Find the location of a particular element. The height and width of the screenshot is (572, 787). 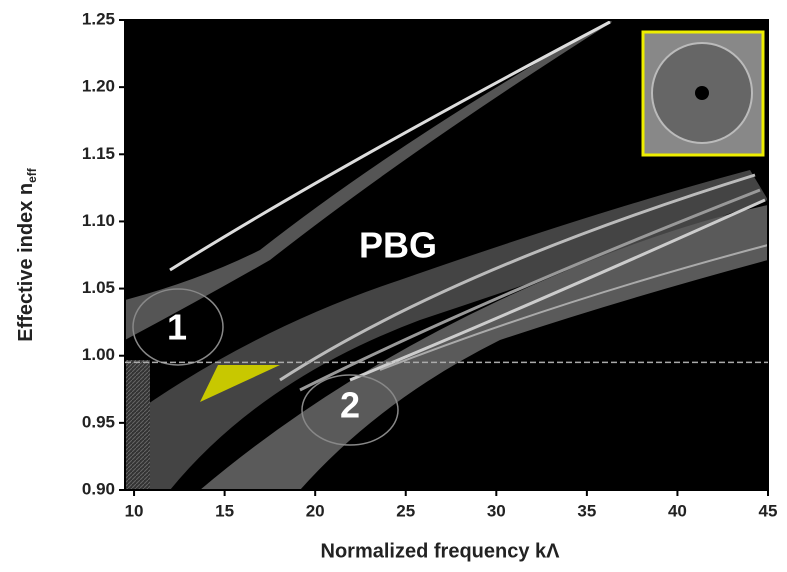

y-axis-label: Effective index neff is located at coordinates (27, 254).